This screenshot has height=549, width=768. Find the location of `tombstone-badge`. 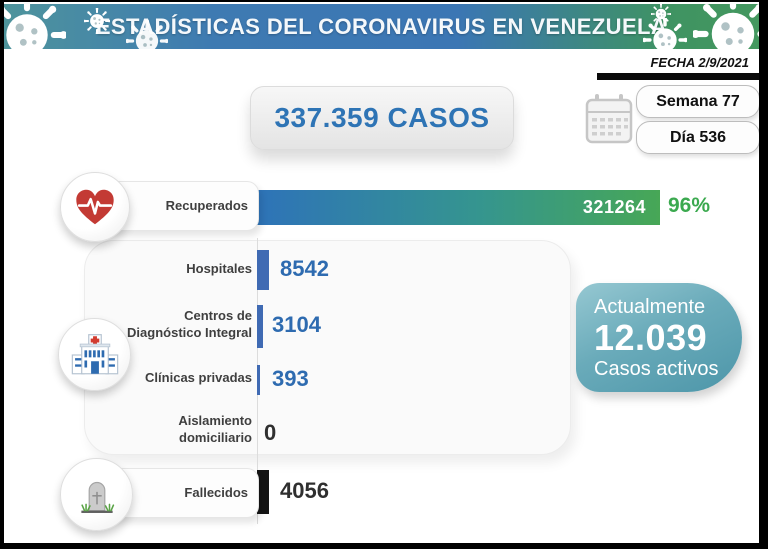

tombstone-badge is located at coordinates (96, 494).